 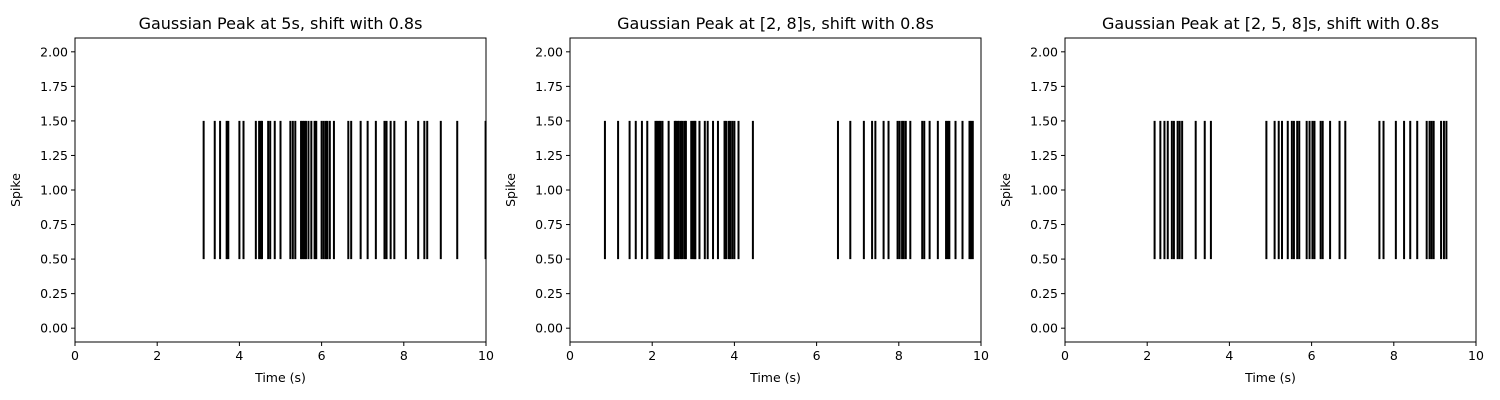 What do you see at coordinates (281, 23) in the screenshot?
I see `chart-title: Gaussian Peak at 5s, shift with 0.8s` at bounding box center [281, 23].